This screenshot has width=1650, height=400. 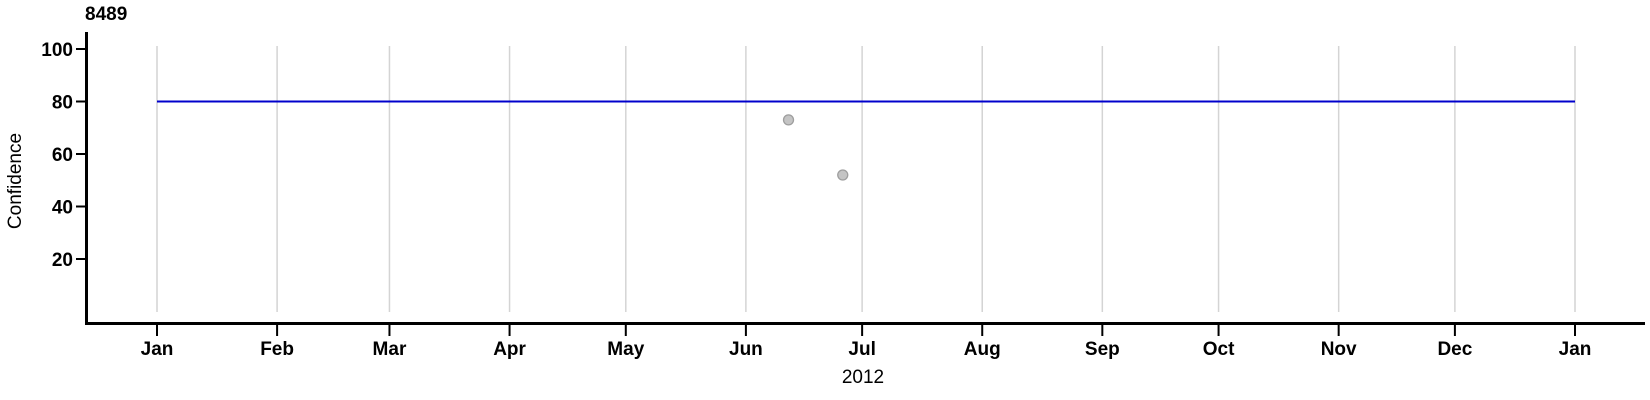 What do you see at coordinates (1339, 349) in the screenshot?
I see `x-tick-label: Nov` at bounding box center [1339, 349].